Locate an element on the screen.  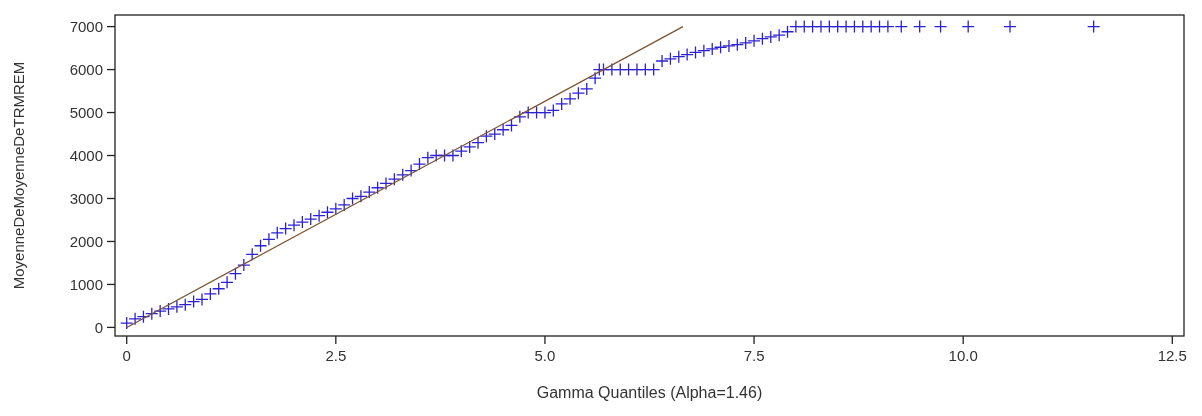
x-tick-label: 0 is located at coordinates (126, 355).